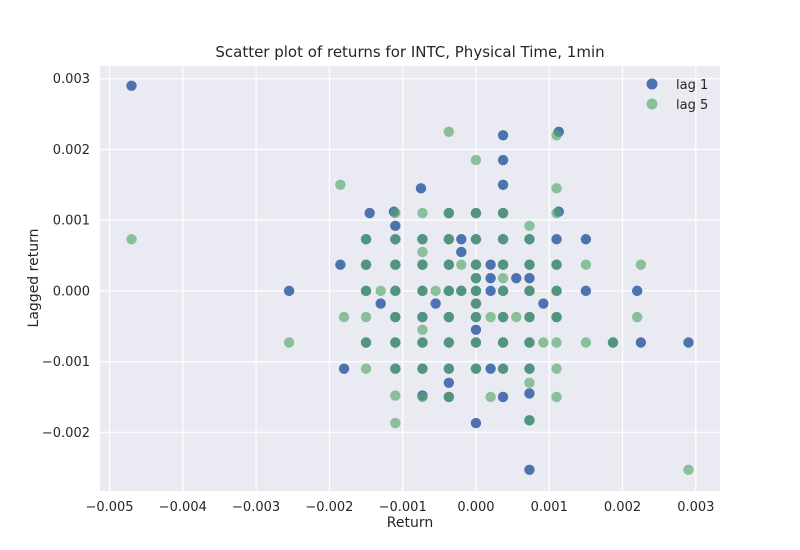  Describe the element at coordinates (71, 150) in the screenshot. I see `y-tick-label: 0.002` at that location.